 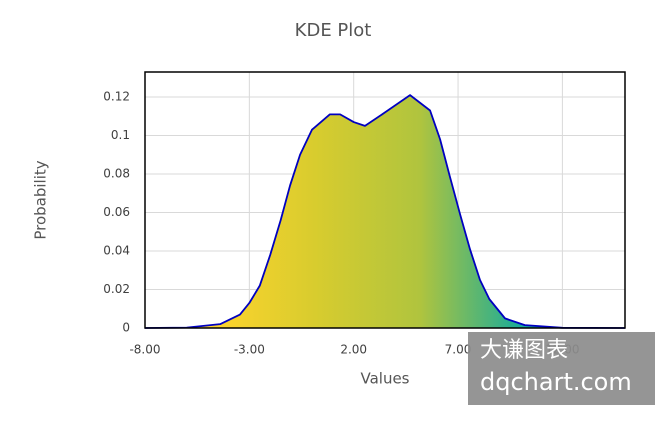 What do you see at coordinates (384, 379) in the screenshot?
I see `x-axis-label: Values` at bounding box center [384, 379].